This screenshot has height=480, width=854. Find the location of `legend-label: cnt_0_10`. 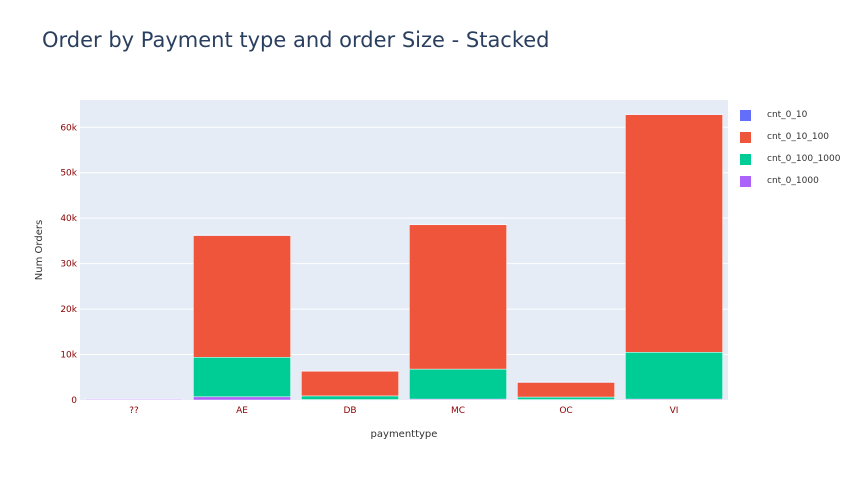

legend-label: cnt_0_10 is located at coordinates (787, 115).